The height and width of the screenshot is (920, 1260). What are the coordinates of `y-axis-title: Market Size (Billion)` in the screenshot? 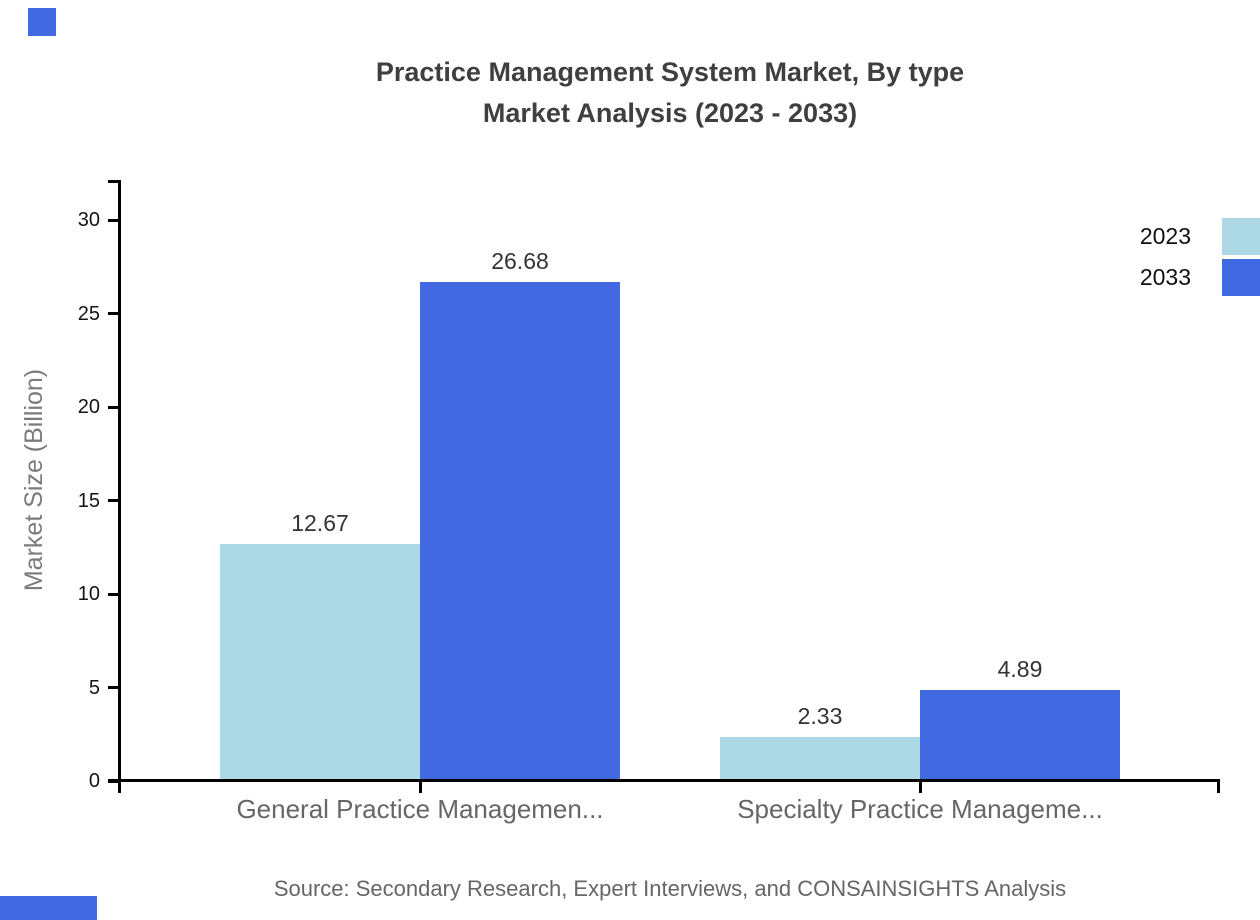 It's located at (34, 480).